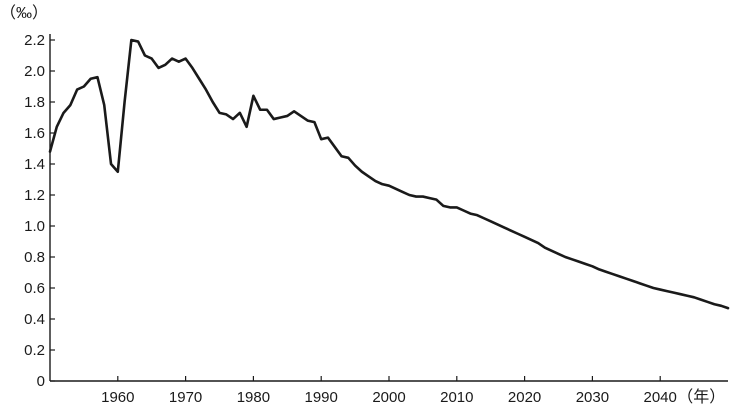  I want to click on x-tick-label: 2010, so click(456, 397).